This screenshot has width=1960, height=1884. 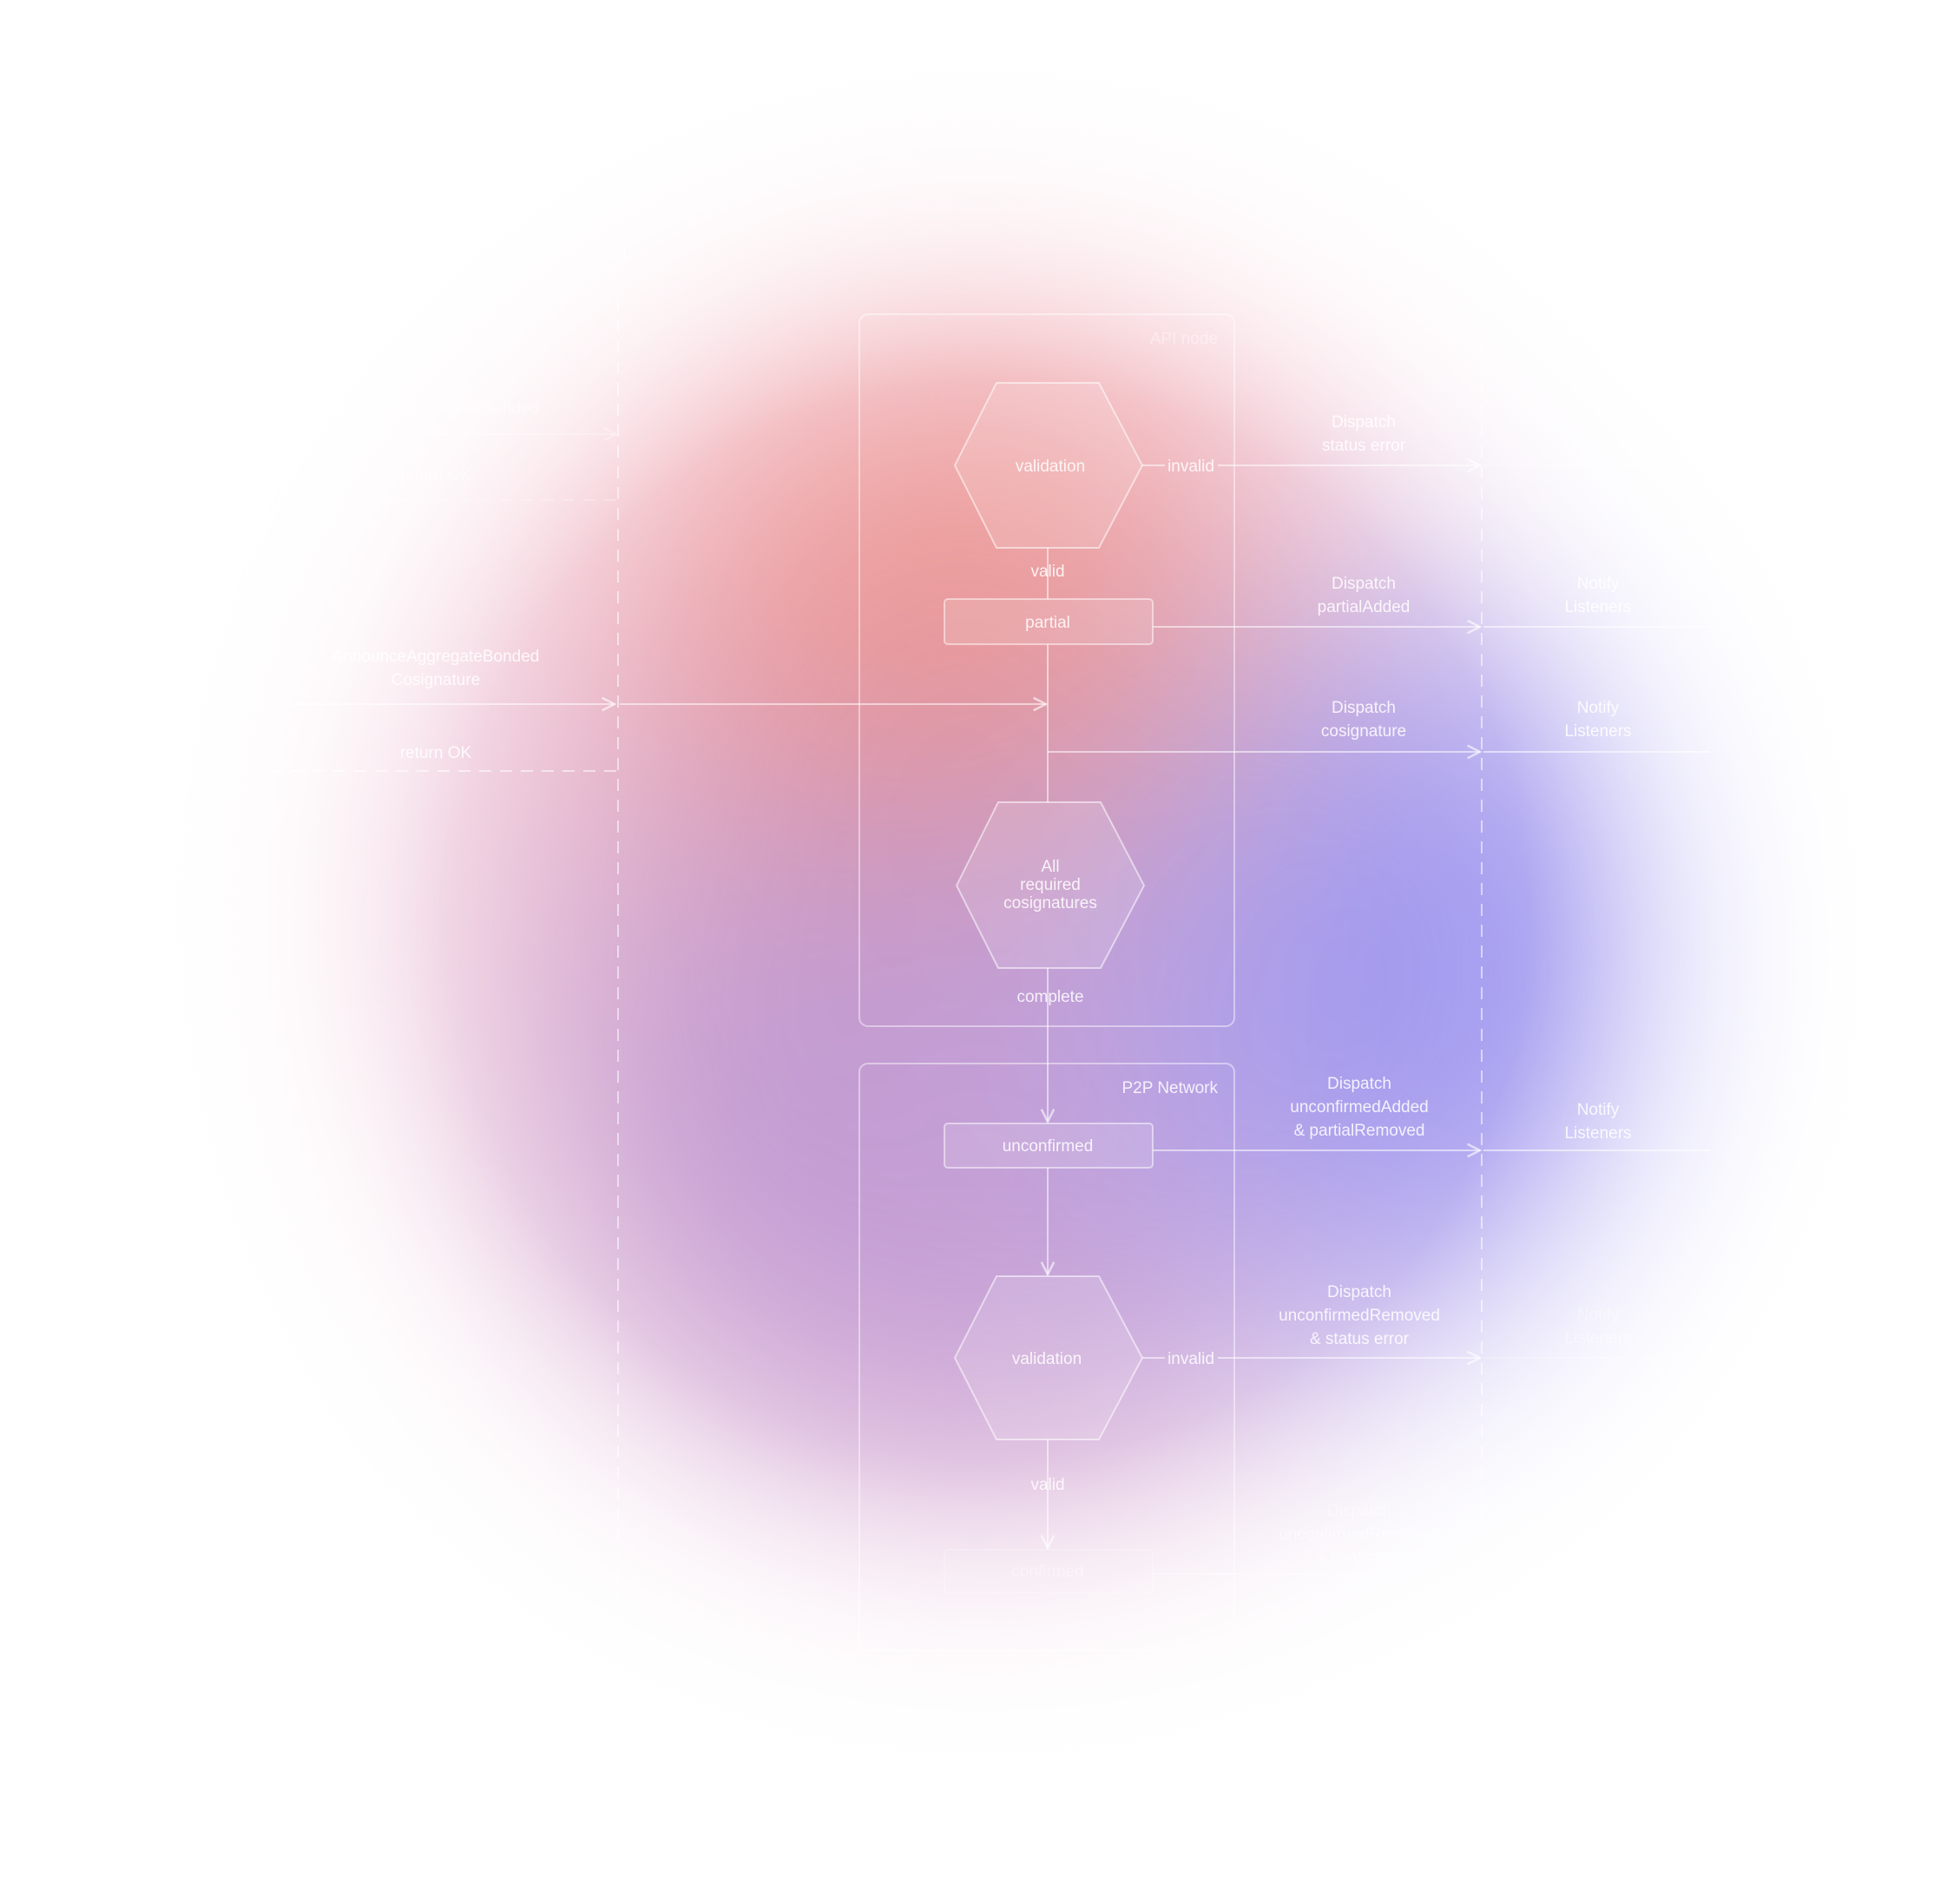 I want to click on dispatch-unconfirmed-added-line3: & partialRemoved, so click(x=1358, y=1131).